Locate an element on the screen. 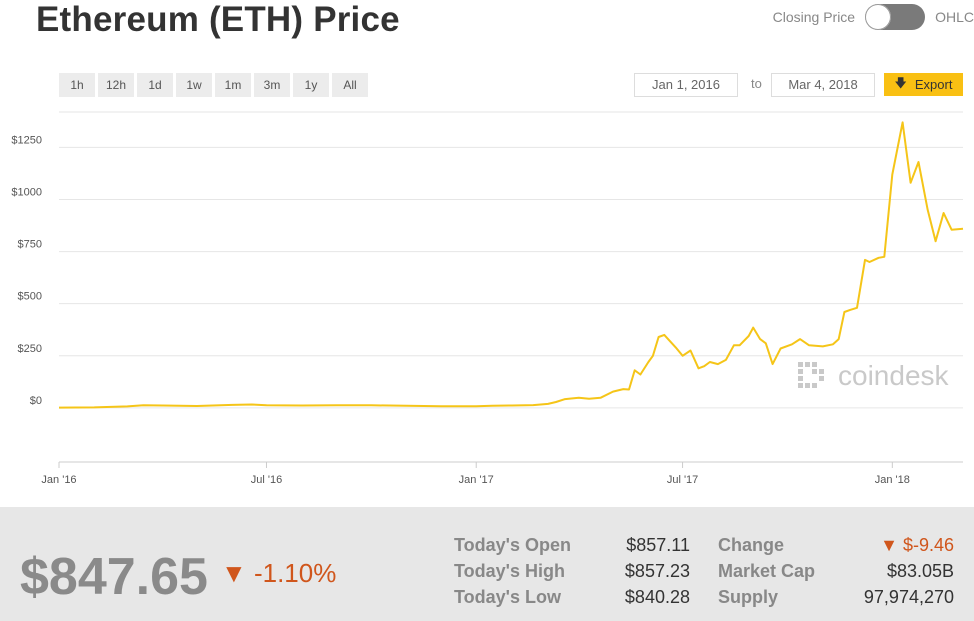 This screenshot has height=621, width=974. stat-value-supply: 97,974,270 is located at coordinates (908, 597).